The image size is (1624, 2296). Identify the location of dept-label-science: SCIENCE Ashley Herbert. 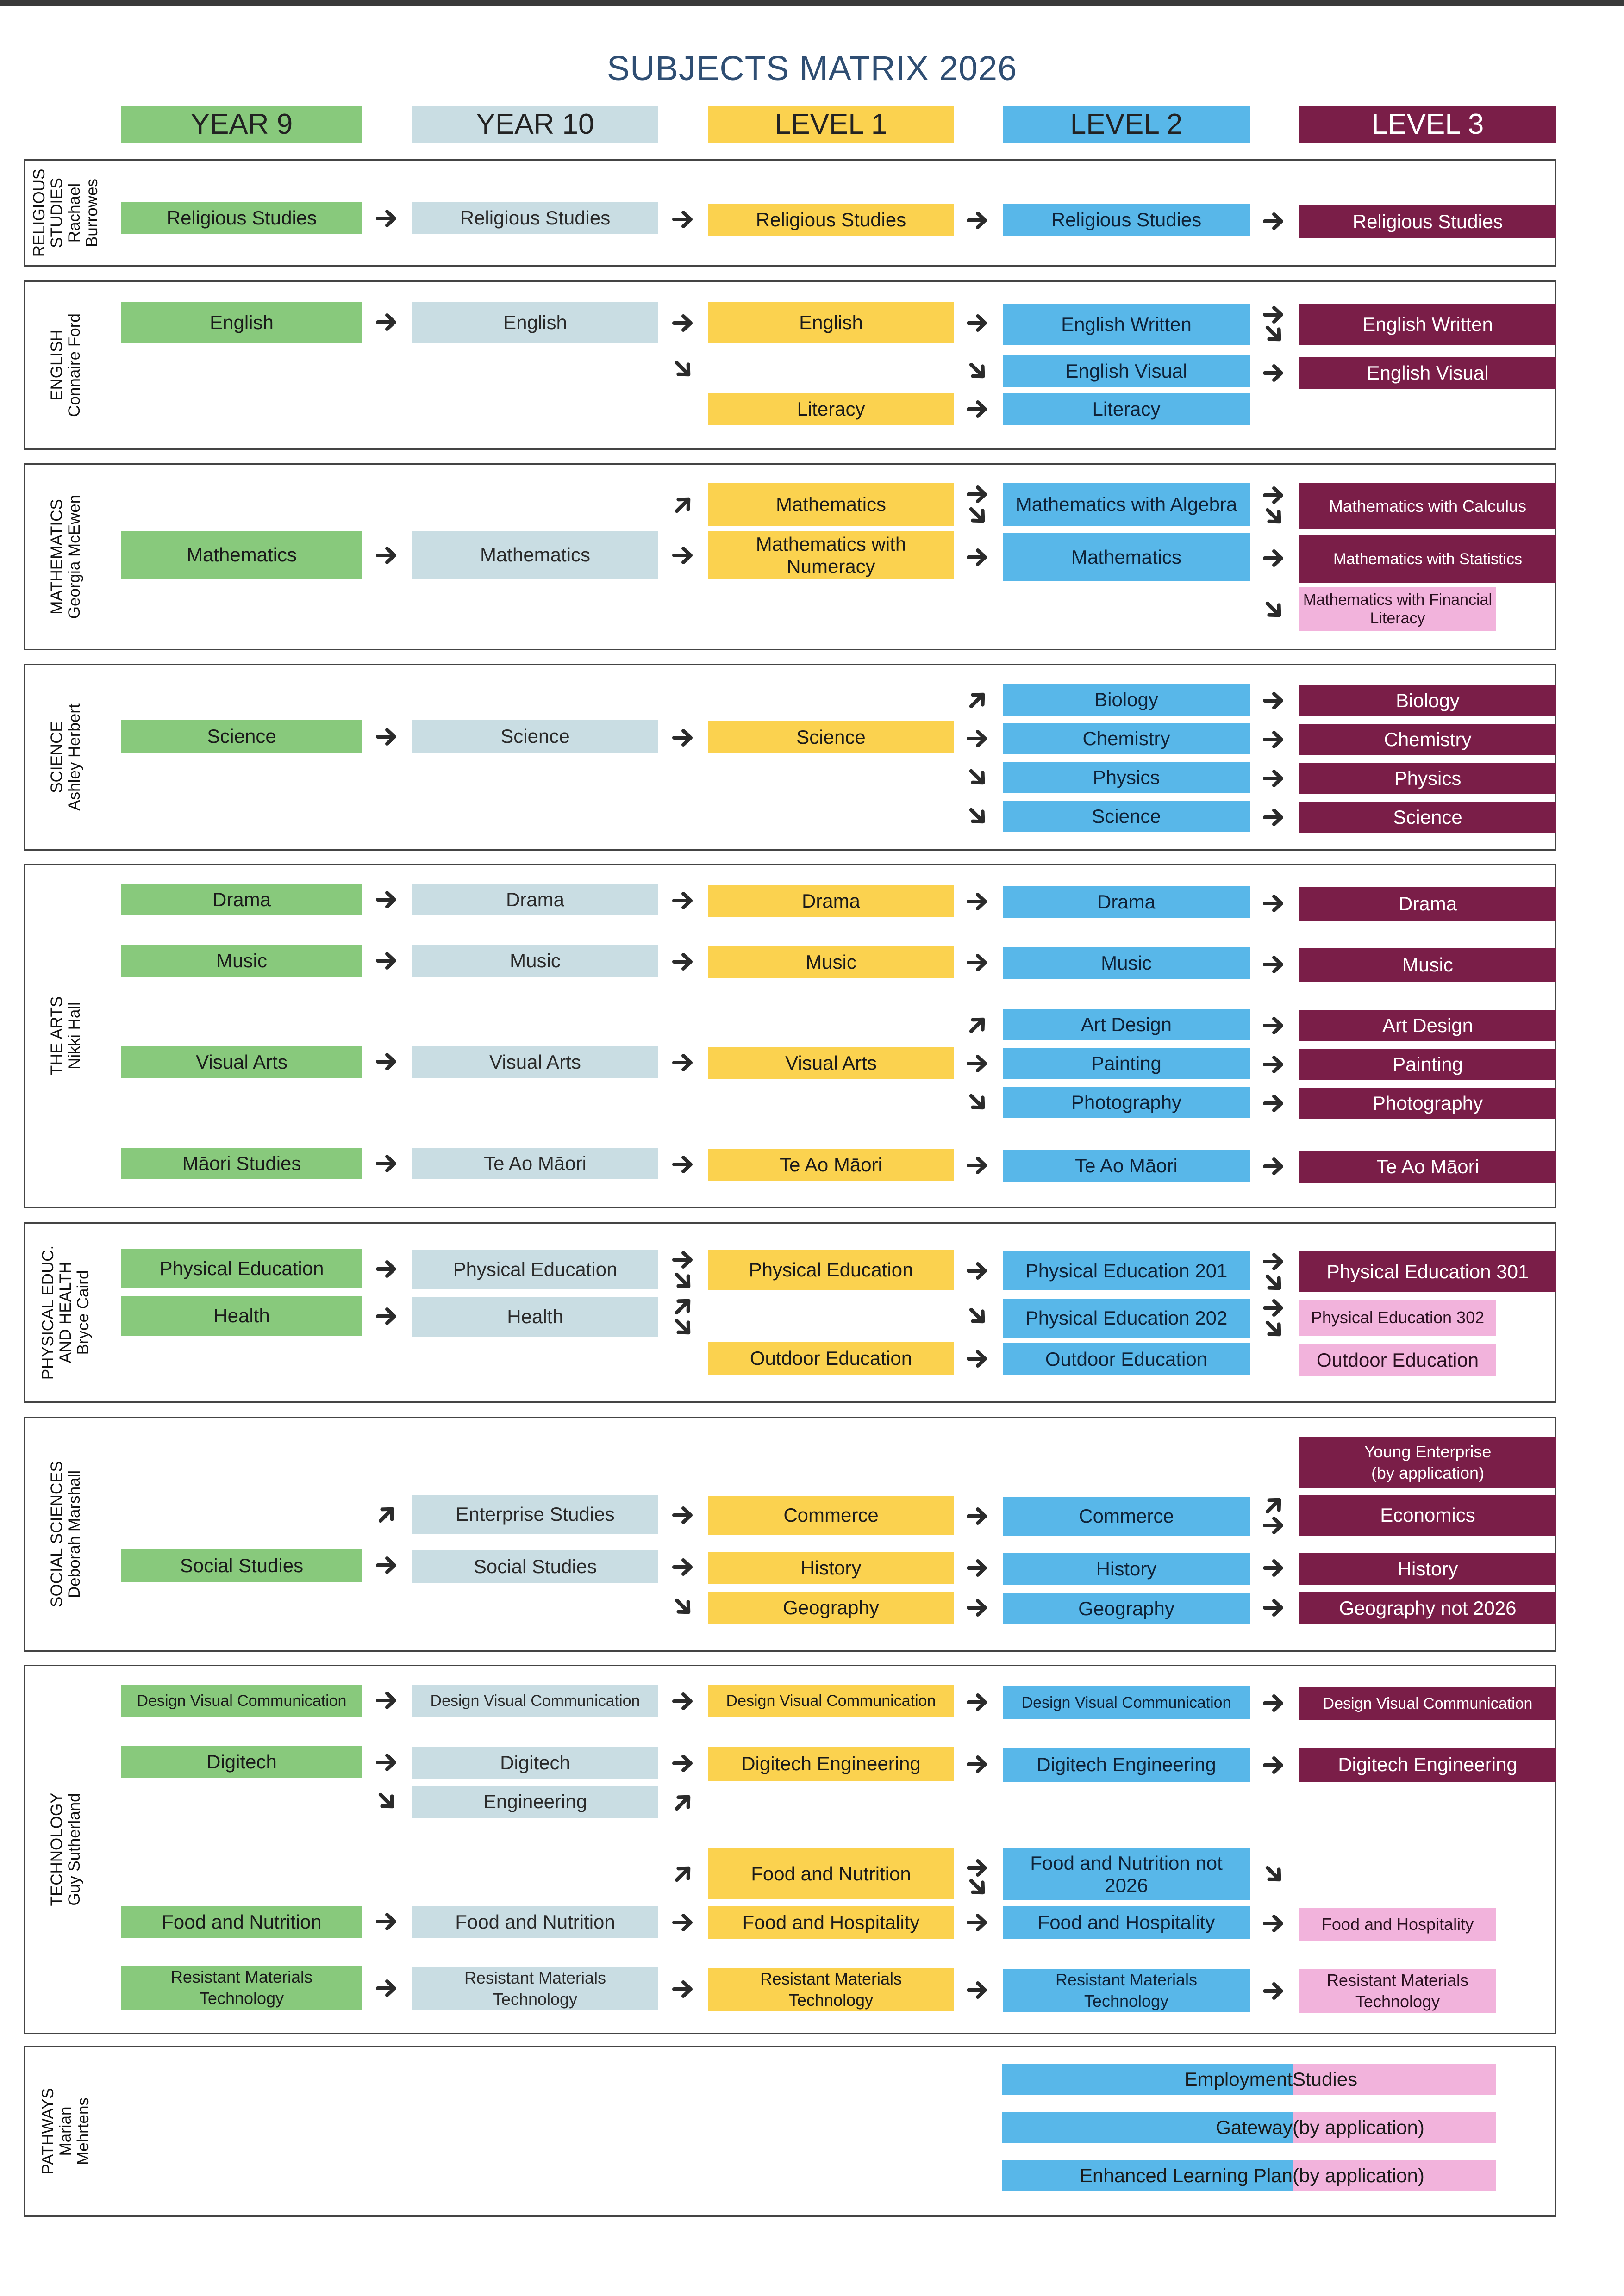
(65, 757).